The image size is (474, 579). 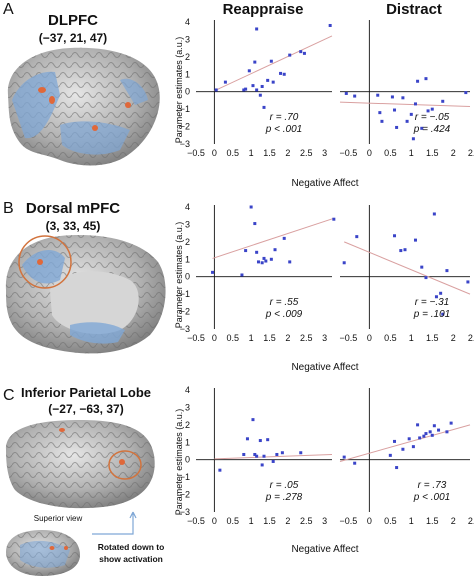 What do you see at coordinates (185, 294) in the screenshot?
I see `y-tick-label: −1` at bounding box center [185, 294].